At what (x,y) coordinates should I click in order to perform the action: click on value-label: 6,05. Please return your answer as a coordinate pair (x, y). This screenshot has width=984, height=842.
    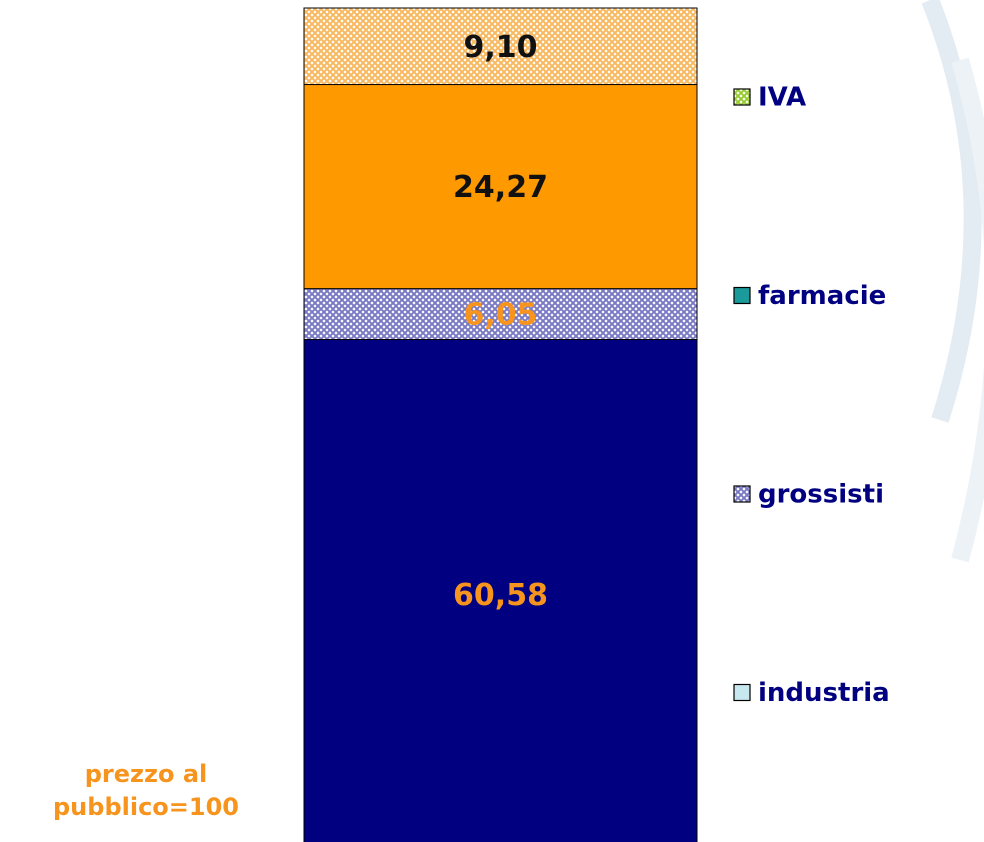
    Looking at the image, I should click on (500, 315).